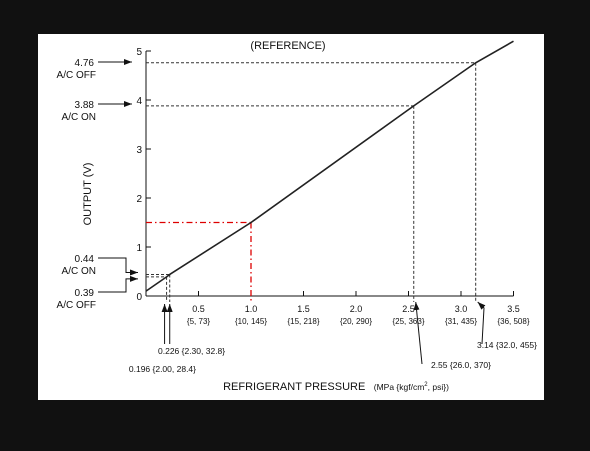 This screenshot has width=590, height=451. What do you see at coordinates (85, 105) in the screenshot?
I see `y-callout-value: 3.88` at bounding box center [85, 105].